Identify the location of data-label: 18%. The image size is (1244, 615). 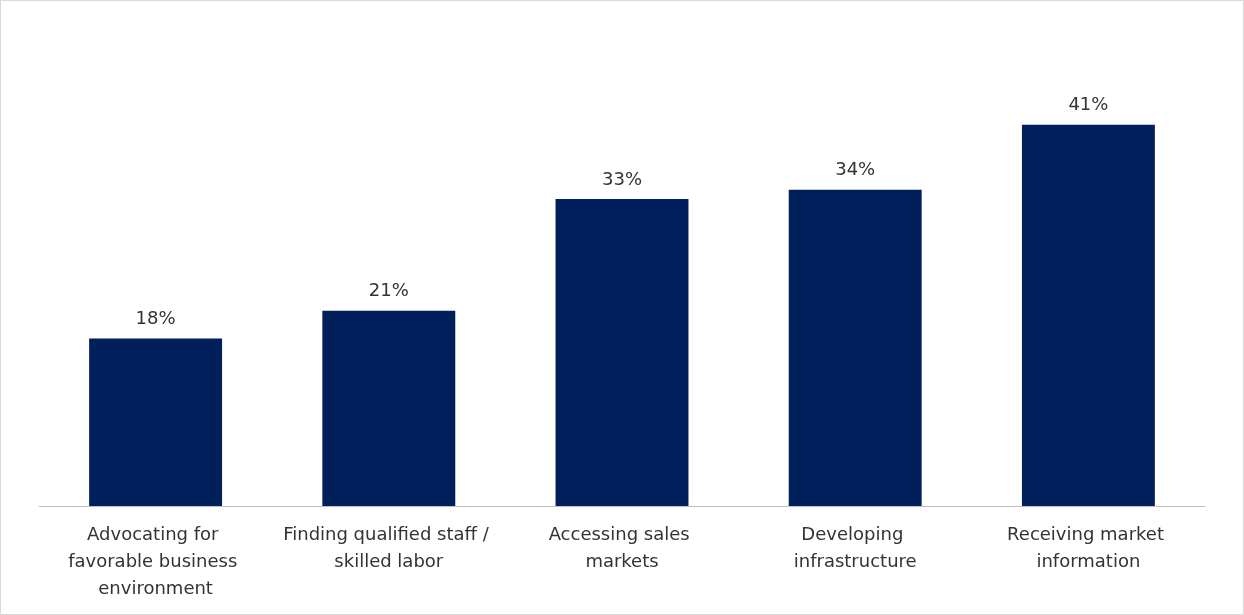
(155, 318).